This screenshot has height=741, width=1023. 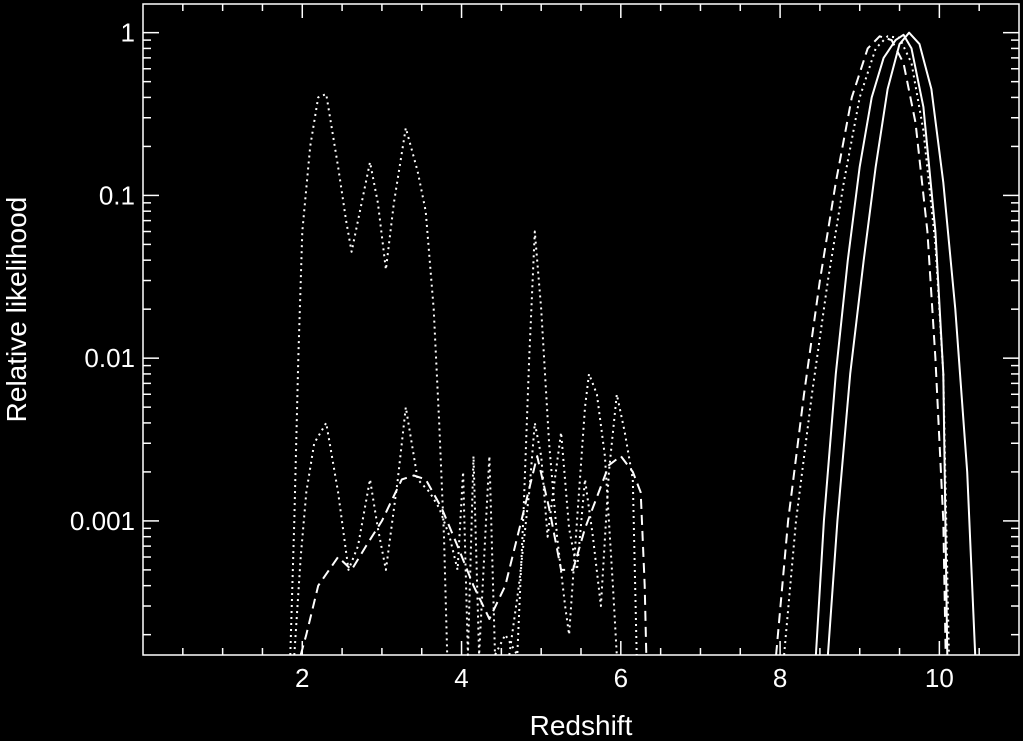 What do you see at coordinates (117, 195) in the screenshot?
I see `y-tick-label: 0.1` at bounding box center [117, 195].